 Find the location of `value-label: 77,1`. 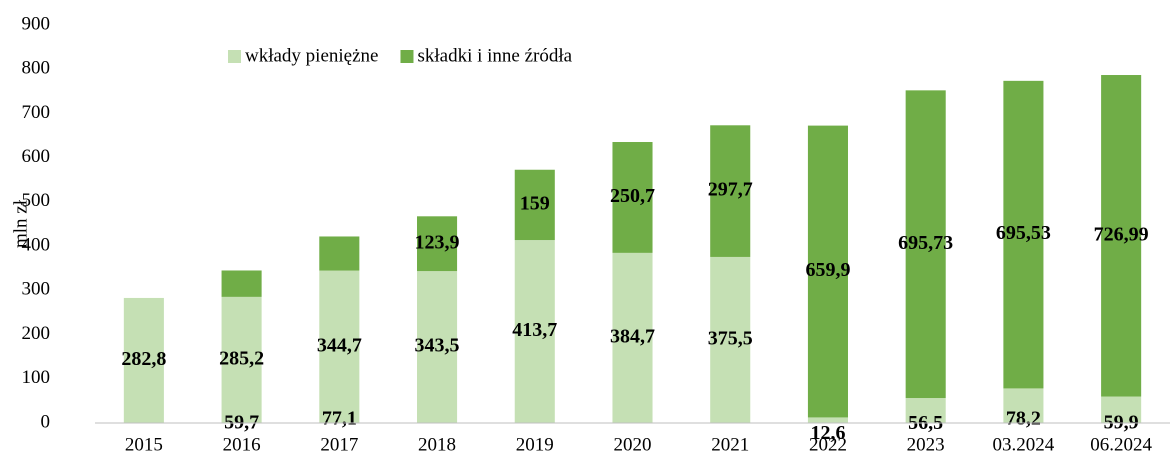

value-label: 77,1 is located at coordinates (339, 419).